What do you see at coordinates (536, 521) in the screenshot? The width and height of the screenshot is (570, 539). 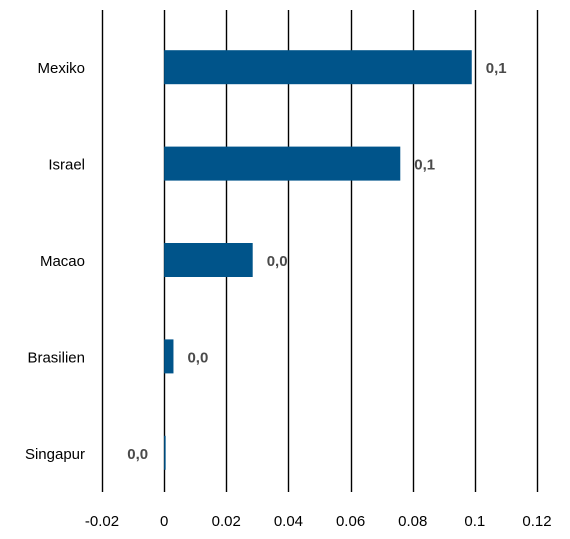 I see `x-tick-label: 0.12` at bounding box center [536, 521].